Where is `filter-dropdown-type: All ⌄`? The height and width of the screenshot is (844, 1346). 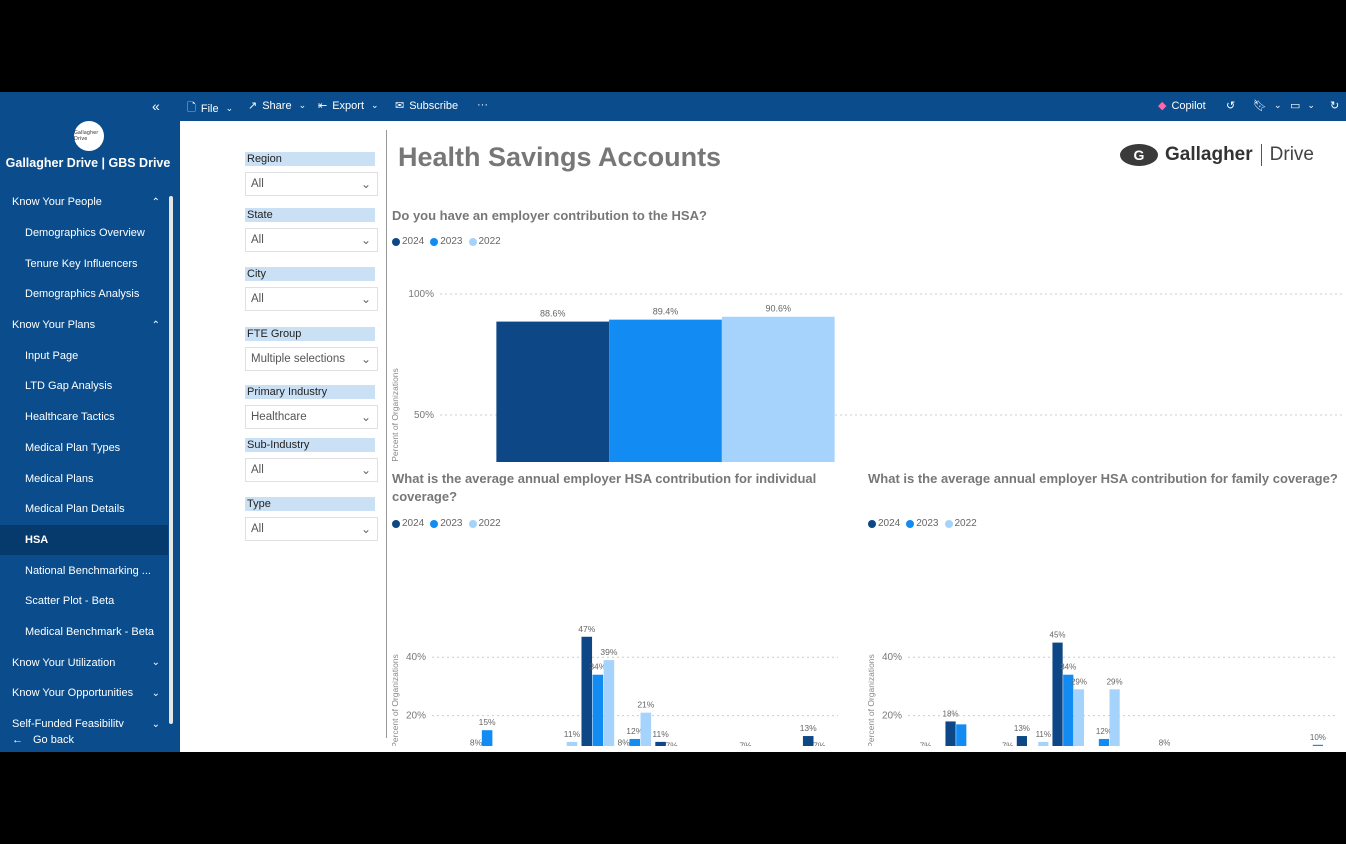 filter-dropdown-type: All ⌄ is located at coordinates (311, 529).